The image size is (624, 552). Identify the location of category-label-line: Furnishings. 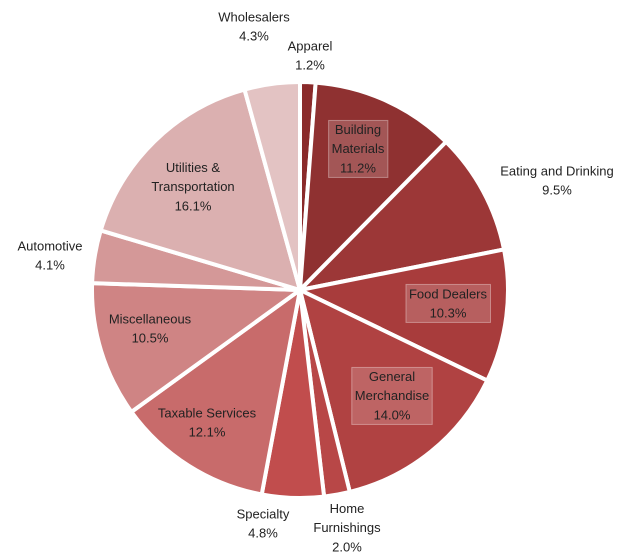
(347, 527).